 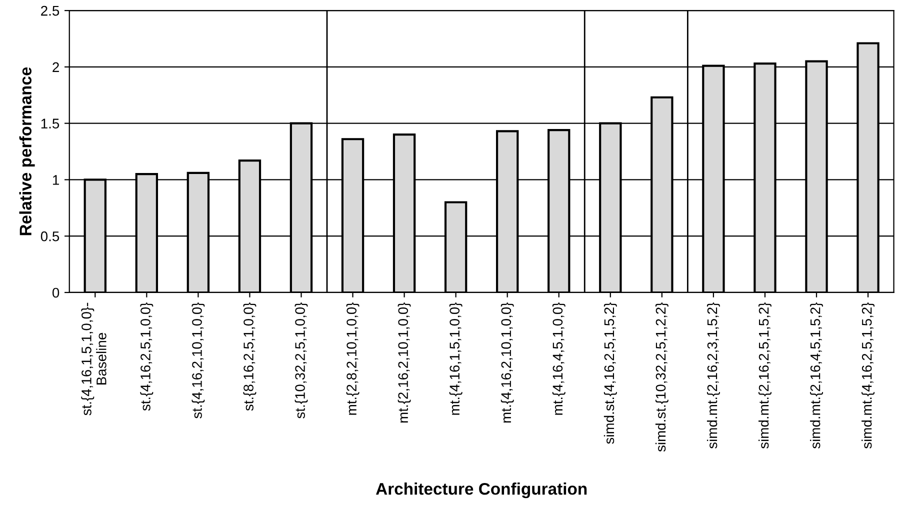 What do you see at coordinates (50, 123) in the screenshot?
I see `y-tick-label: 1.5` at bounding box center [50, 123].